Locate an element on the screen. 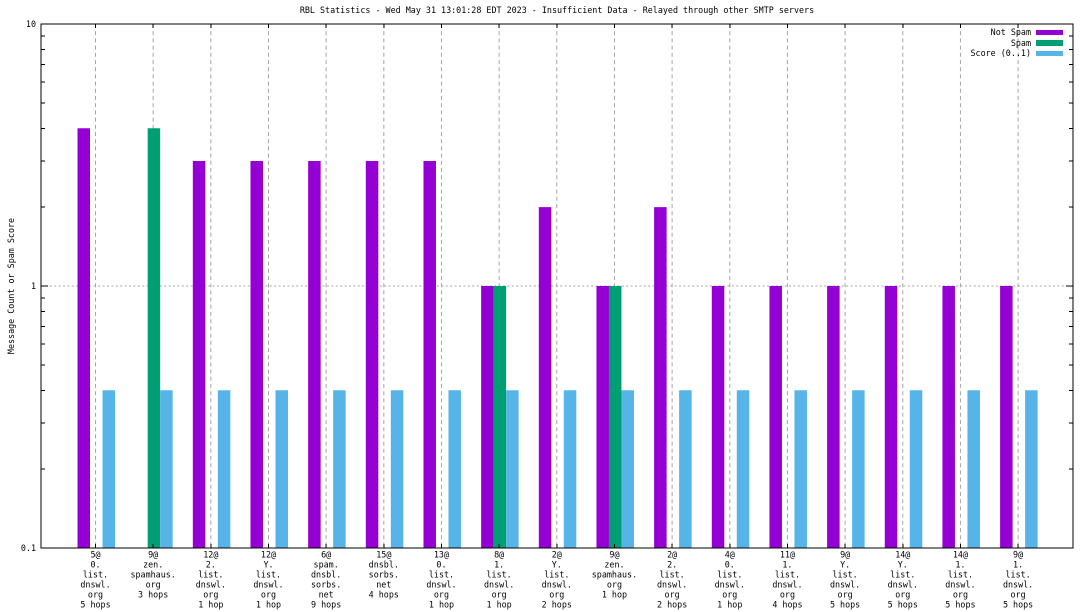 The image size is (1088, 612). legend-label-spam: Spam is located at coordinates (1020, 42).